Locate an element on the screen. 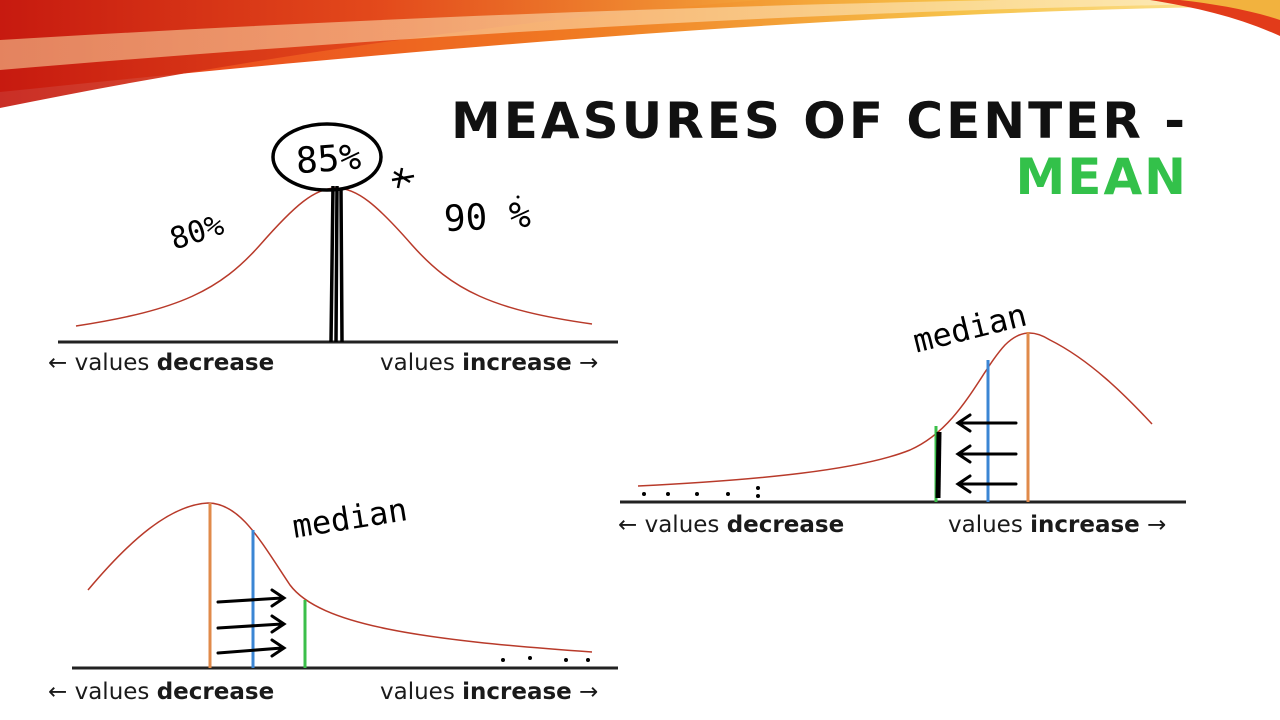  annotation-85-percent: 85% is located at coordinates (328, 159).